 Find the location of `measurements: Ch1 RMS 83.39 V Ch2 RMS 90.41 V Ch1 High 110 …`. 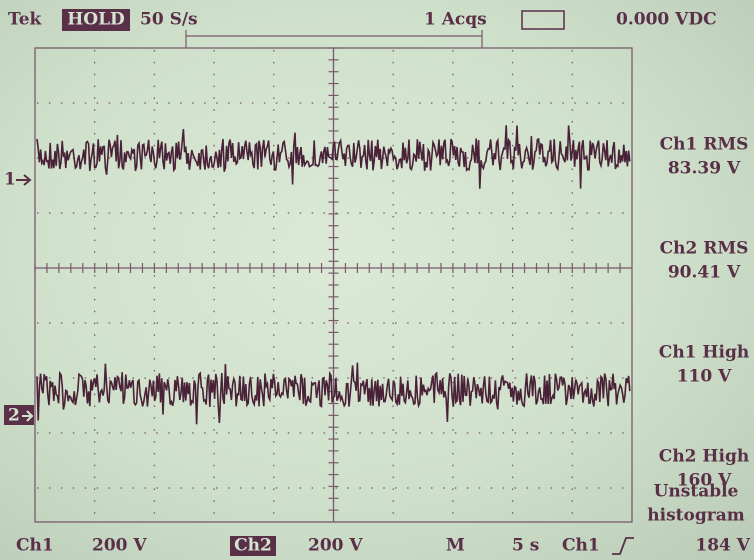

measurements: Ch1 RMS 83.39 V Ch2 RMS 90.41 V Ch1 High 110 … is located at coordinates (698, 330).